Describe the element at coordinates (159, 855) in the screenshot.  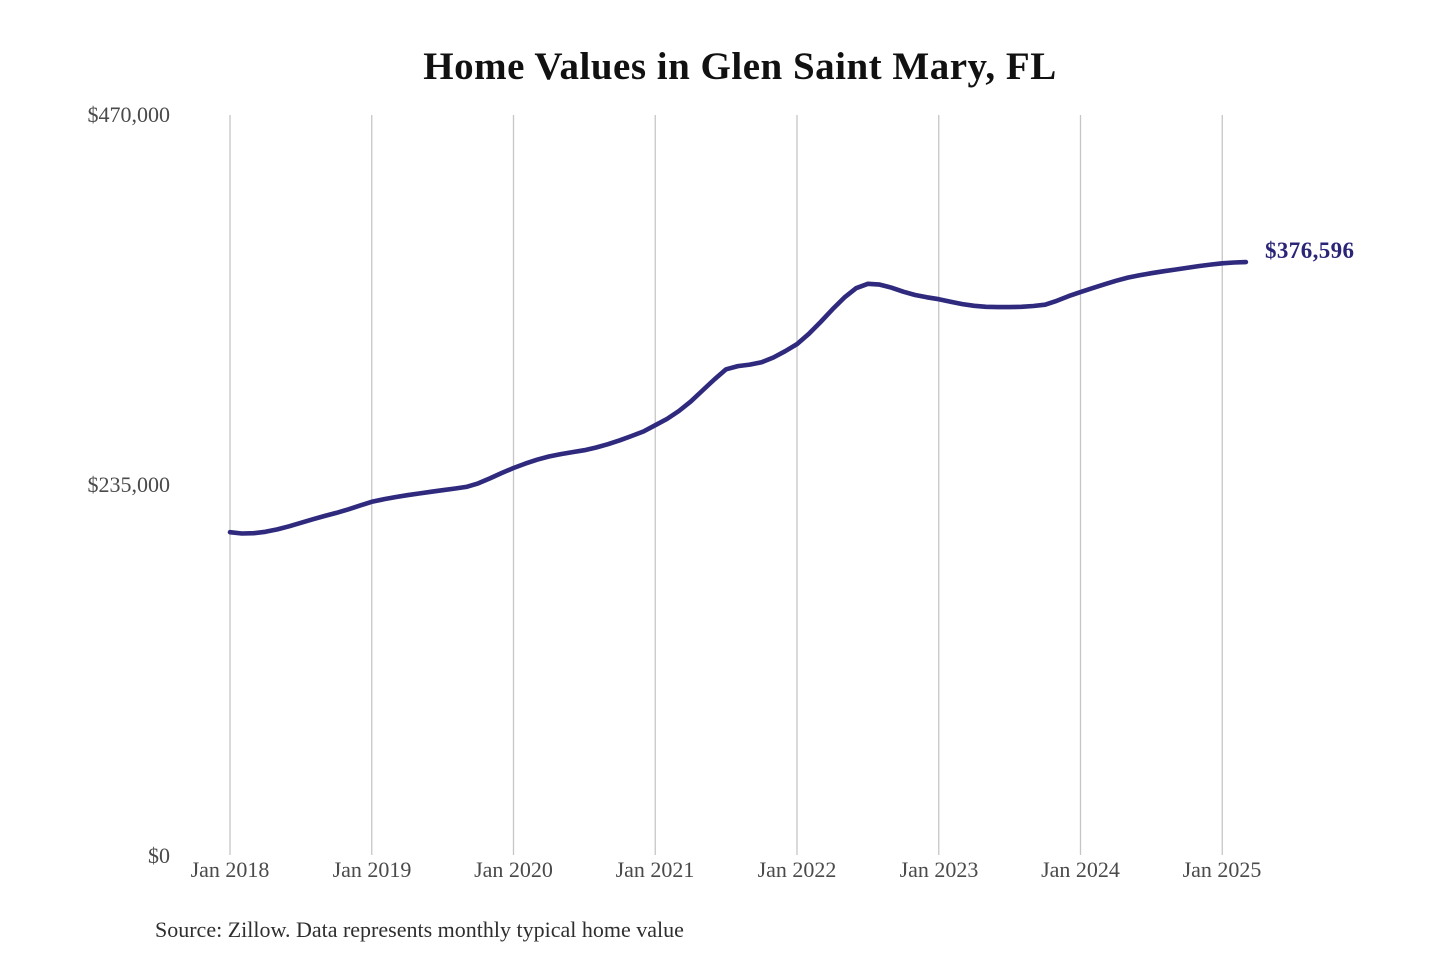
I see `y-axis-label-0: $0` at that location.